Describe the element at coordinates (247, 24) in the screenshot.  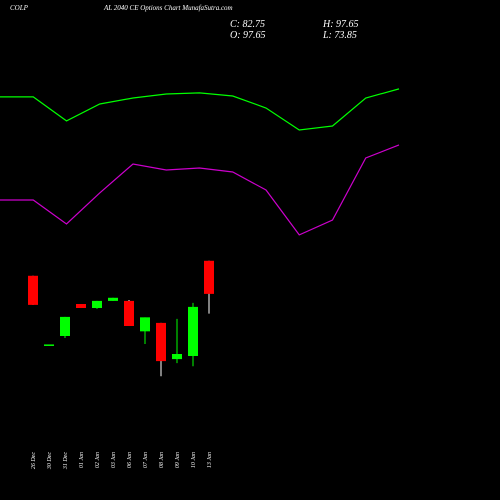
I see `ohlc-label: C: 82.75` at that location.